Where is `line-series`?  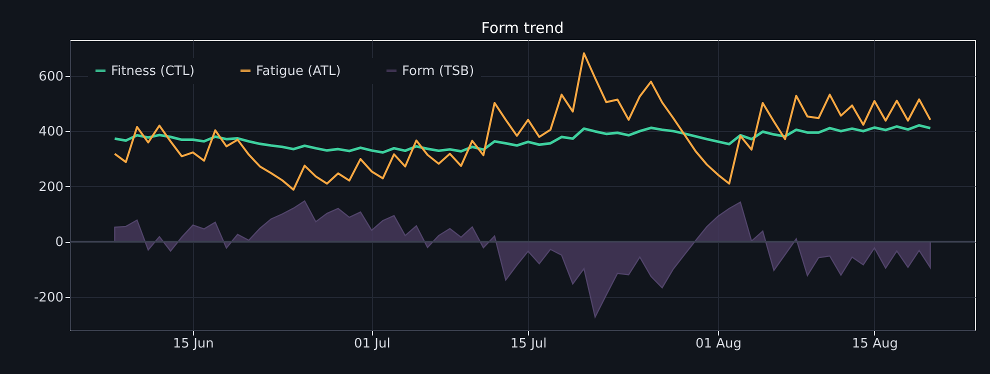
line-series is located at coordinates (522, 139).